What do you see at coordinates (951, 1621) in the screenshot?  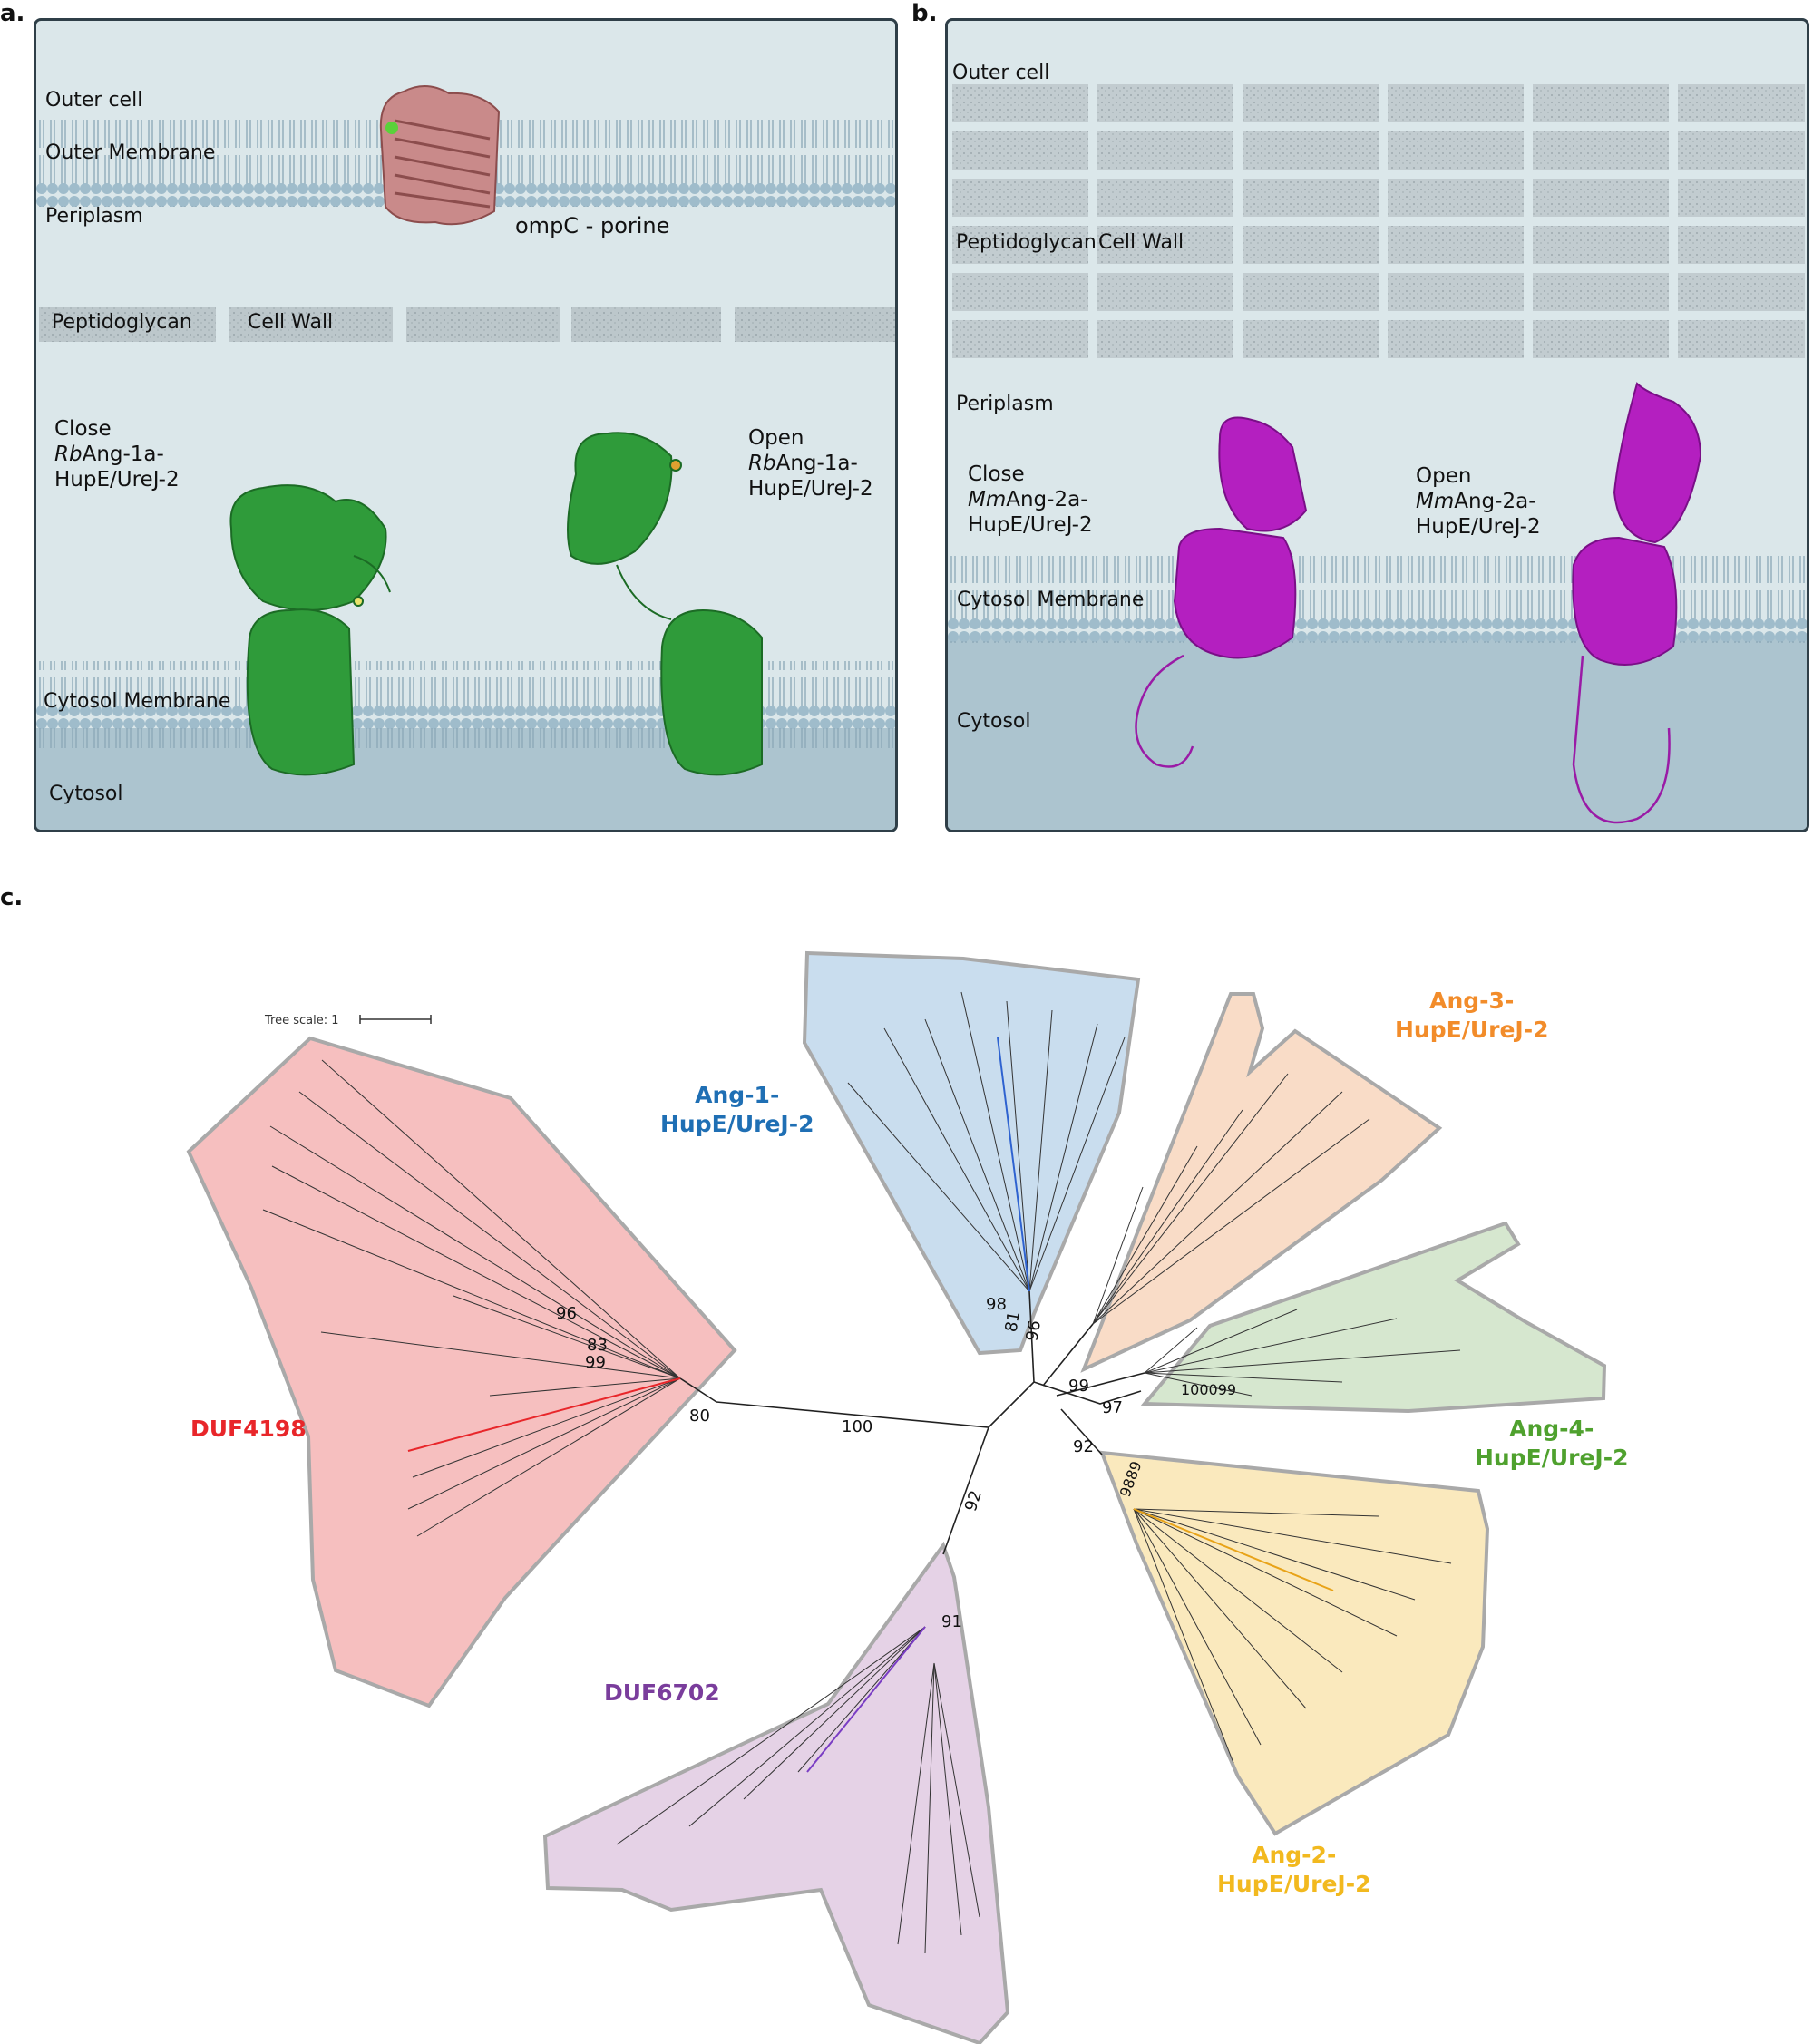 I see `bootstrap-duf6702-inner: 91` at bounding box center [951, 1621].